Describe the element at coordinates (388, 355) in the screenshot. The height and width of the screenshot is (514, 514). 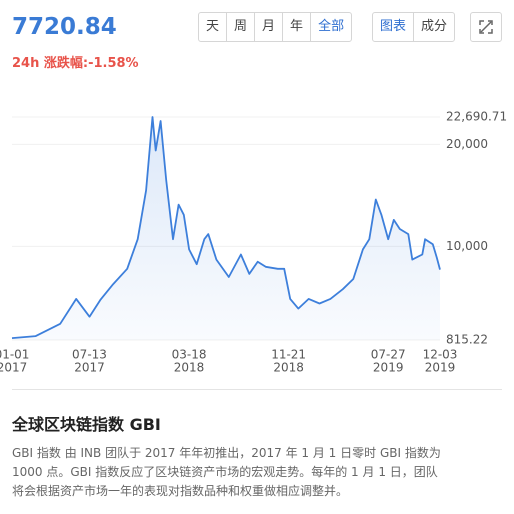
I see `x-tick-label: 07-27` at that location.